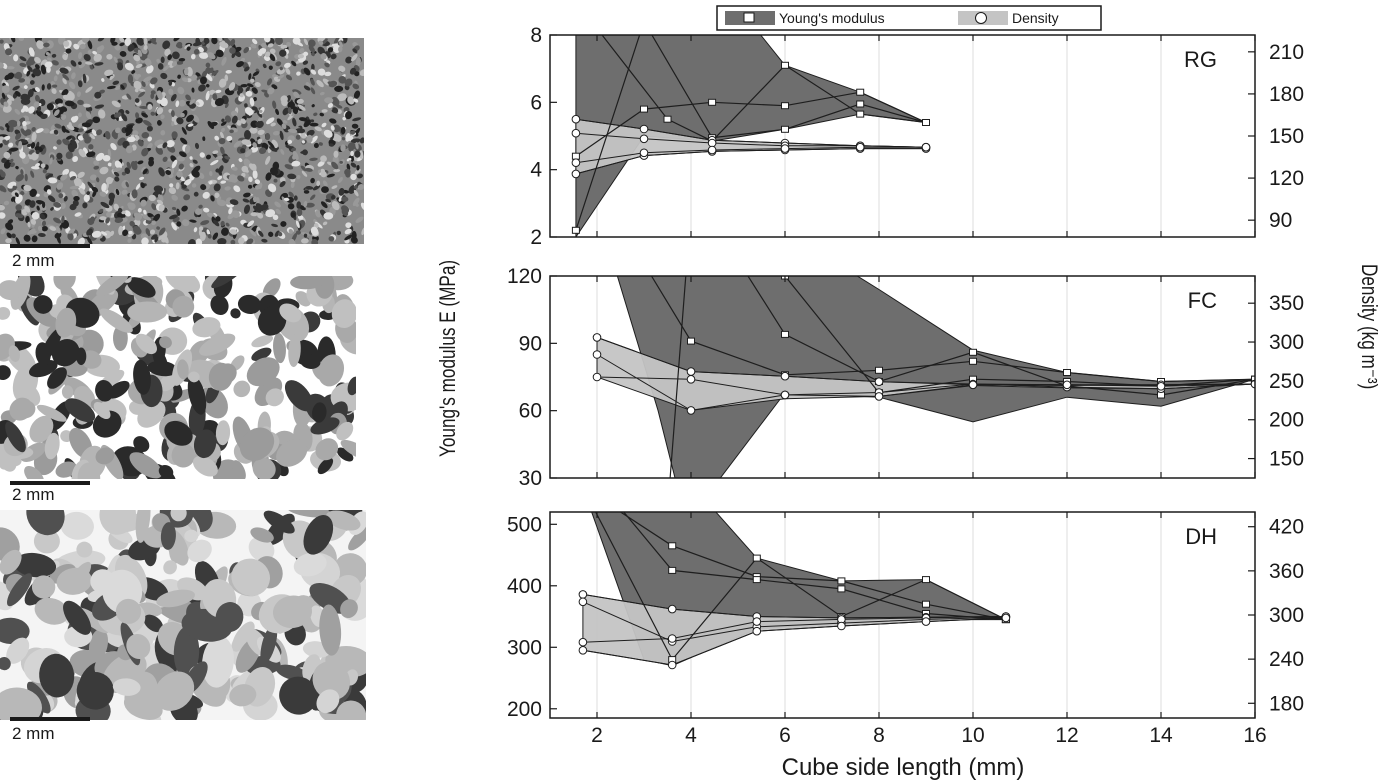  I want to click on scale-bar-label-fc: 2 mm, so click(33, 494).